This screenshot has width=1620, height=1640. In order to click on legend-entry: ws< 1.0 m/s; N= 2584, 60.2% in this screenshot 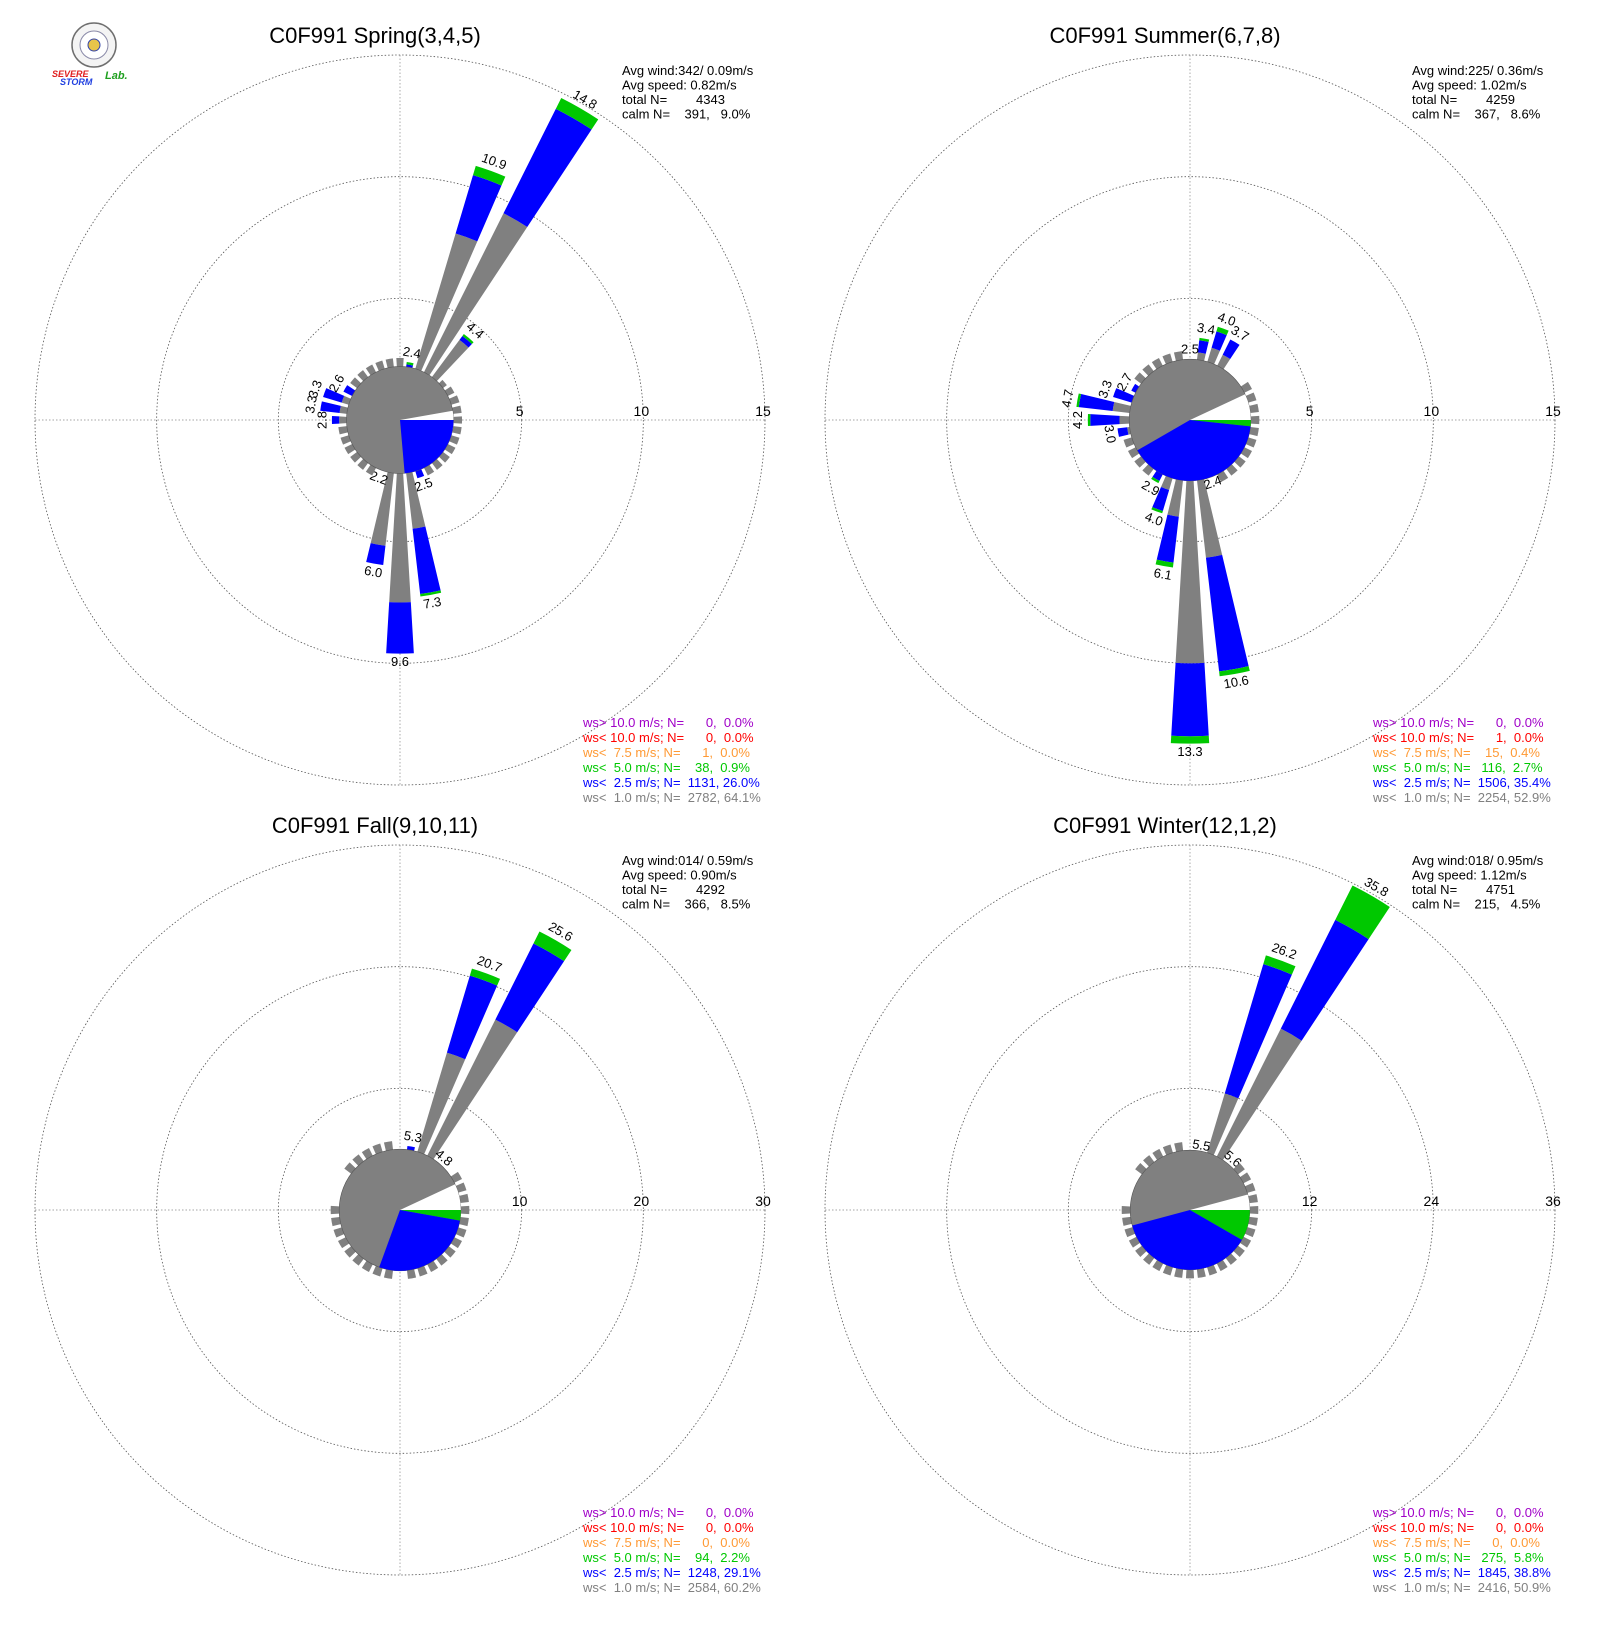, I will do `click(671, 1587)`.